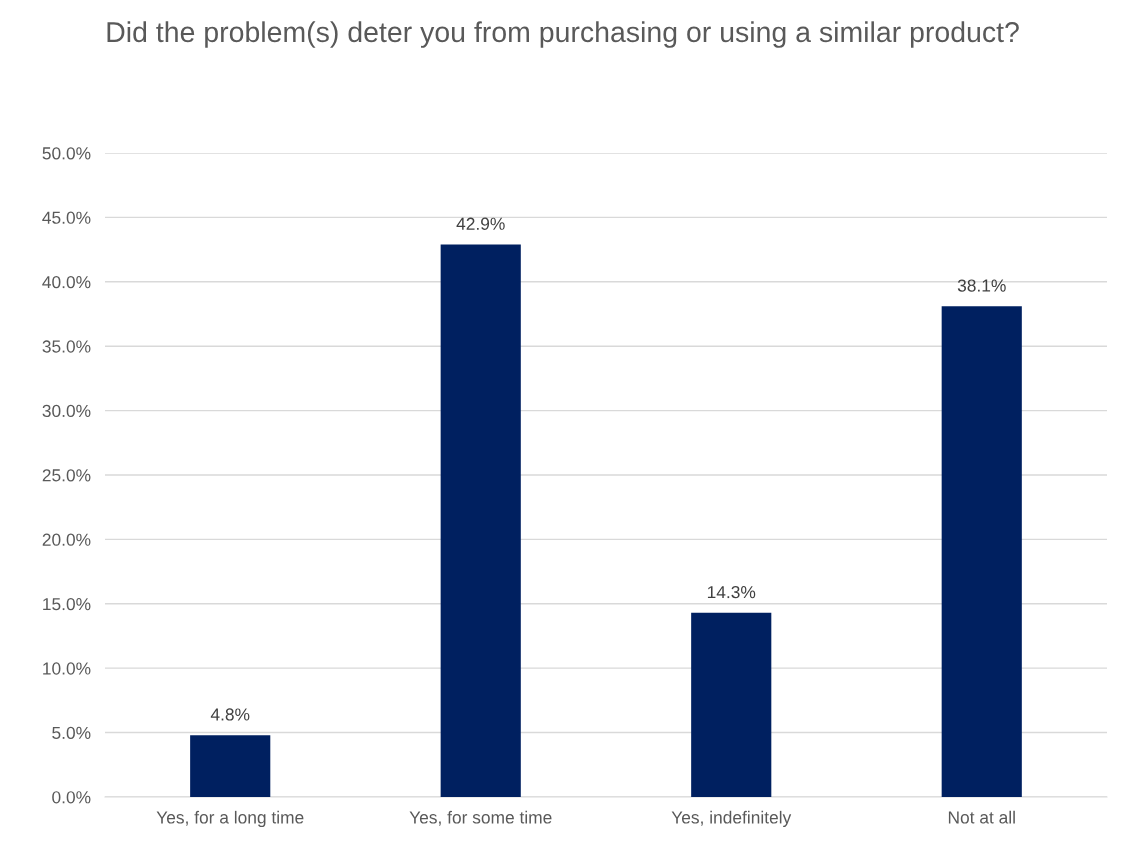 The image size is (1125, 852). Describe the element at coordinates (67, 604) in the screenshot. I see `y-tick-label: 15.0%` at that location.